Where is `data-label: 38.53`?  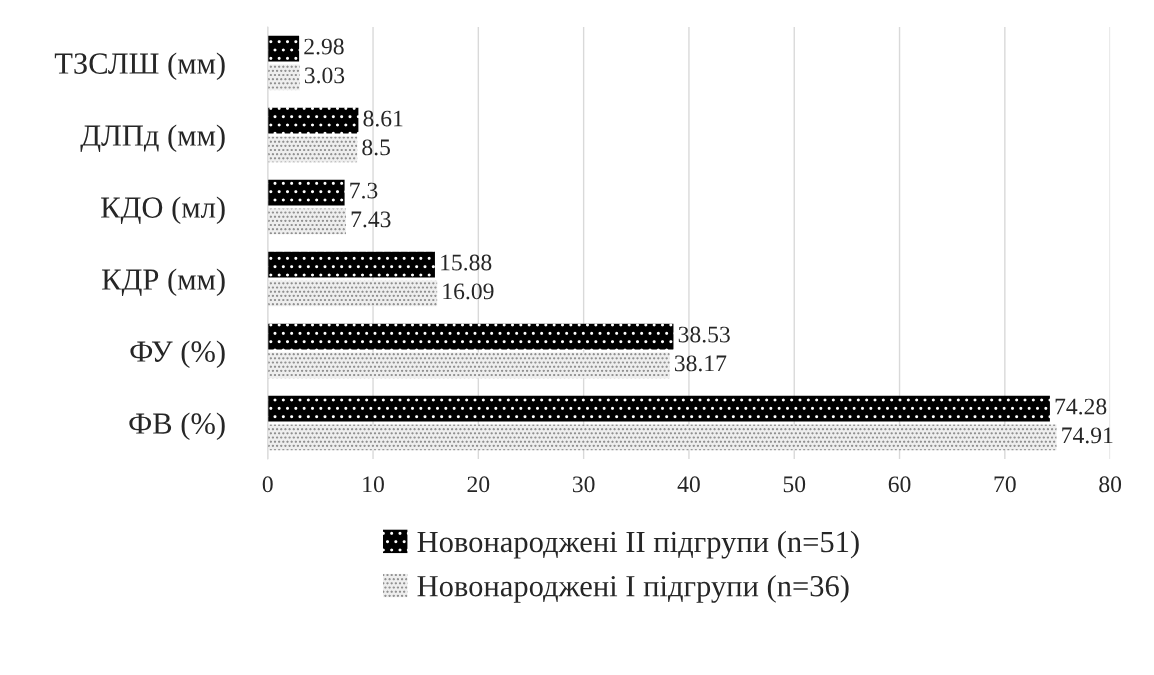 data-label: 38.53 is located at coordinates (704, 334).